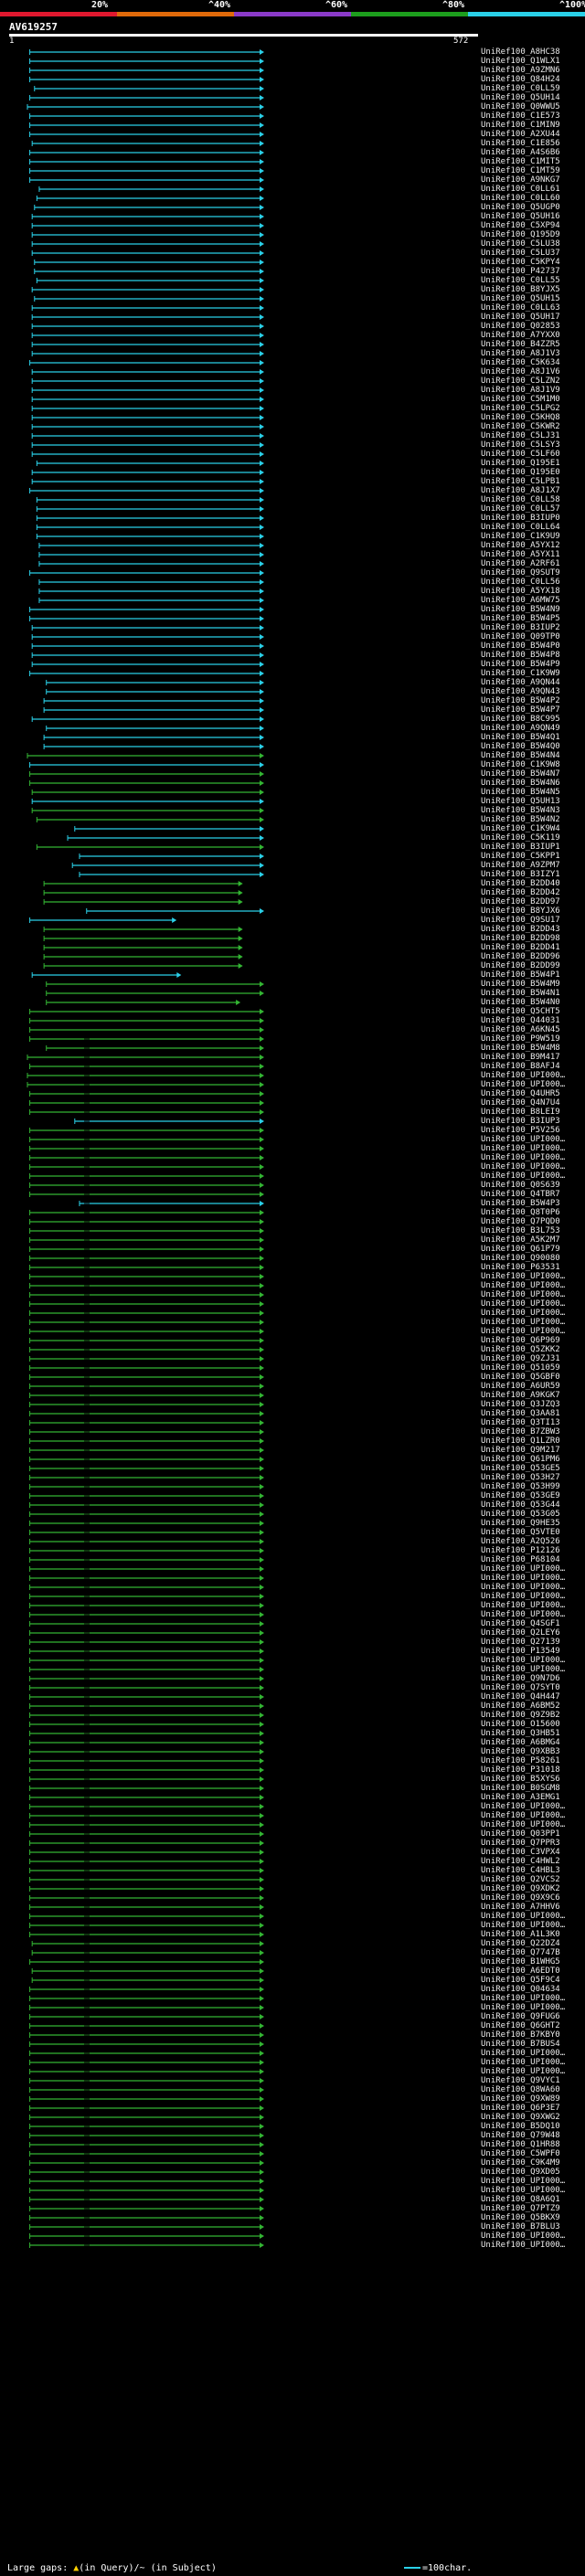 The width and height of the screenshot is (585, 2576). I want to click on hit-label: UniRef100_C0LL59, so click(520, 88).